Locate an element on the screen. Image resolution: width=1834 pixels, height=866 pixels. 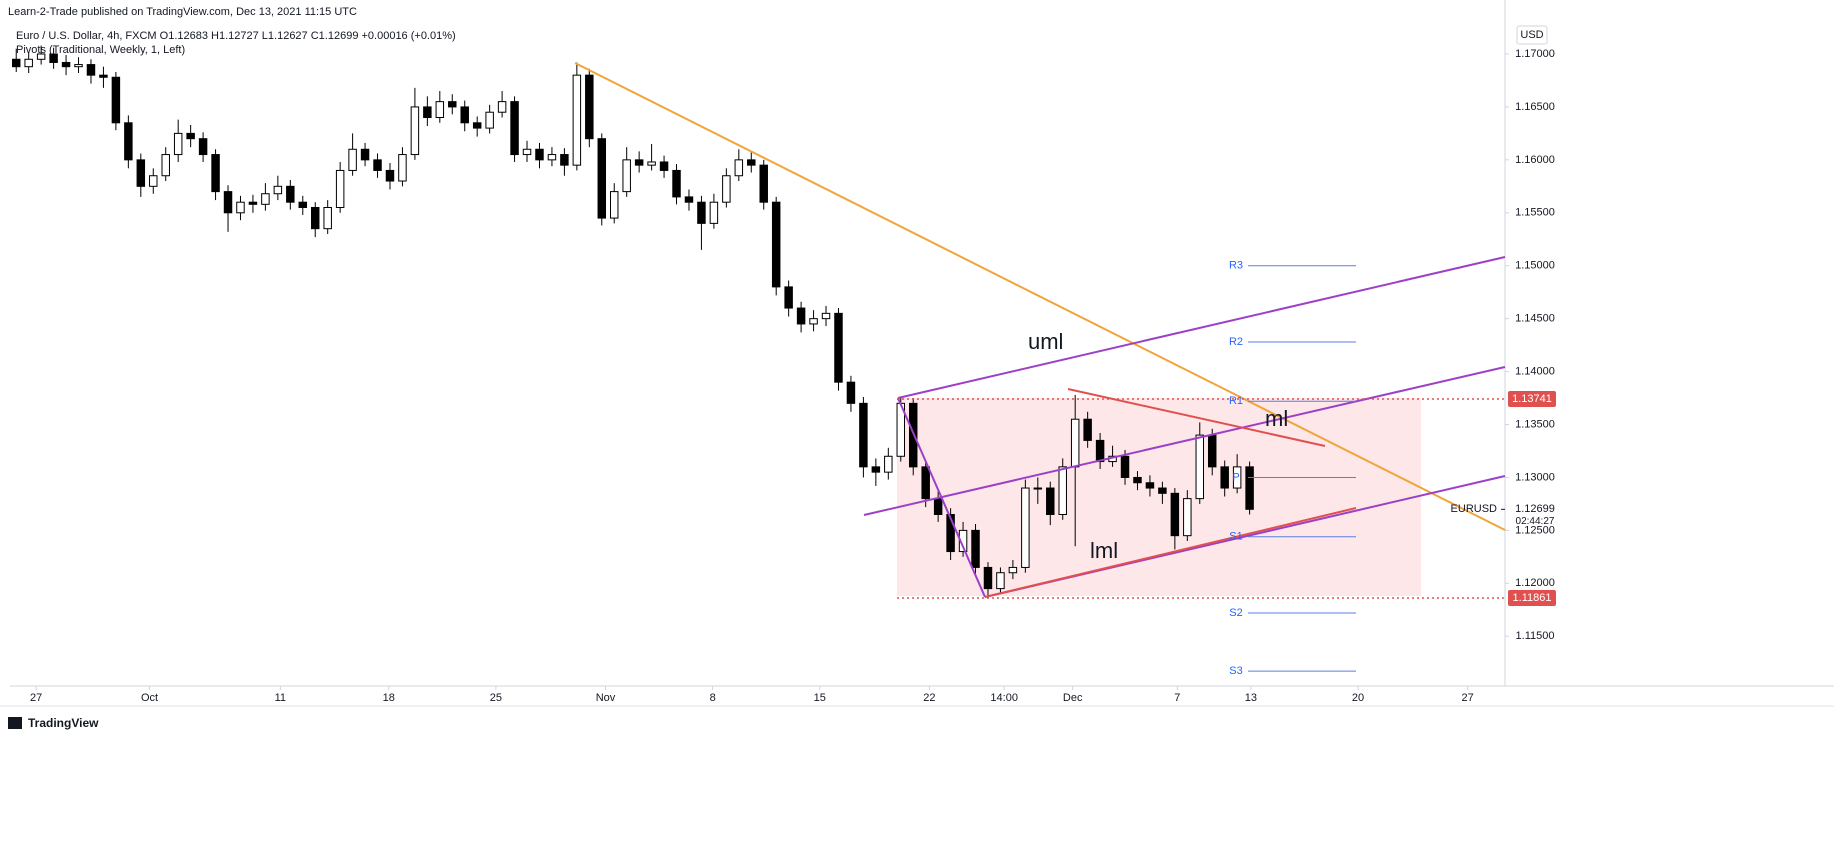
pitchfork-handle is located at coordinates (941, 497).